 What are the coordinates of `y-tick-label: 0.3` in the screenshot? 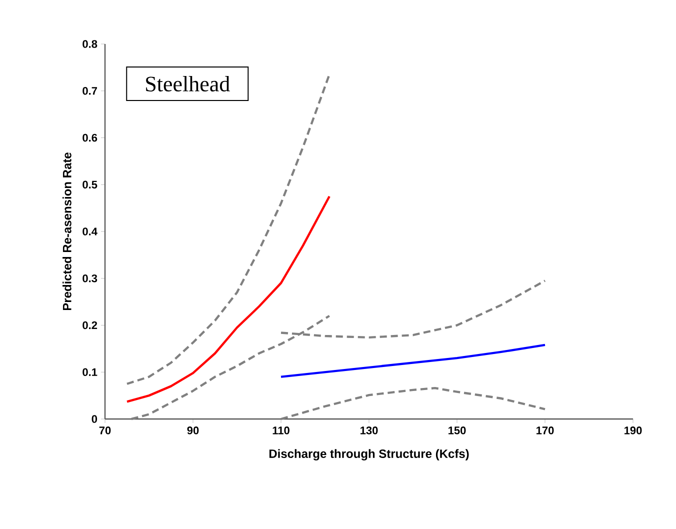 It's located at (90, 278).